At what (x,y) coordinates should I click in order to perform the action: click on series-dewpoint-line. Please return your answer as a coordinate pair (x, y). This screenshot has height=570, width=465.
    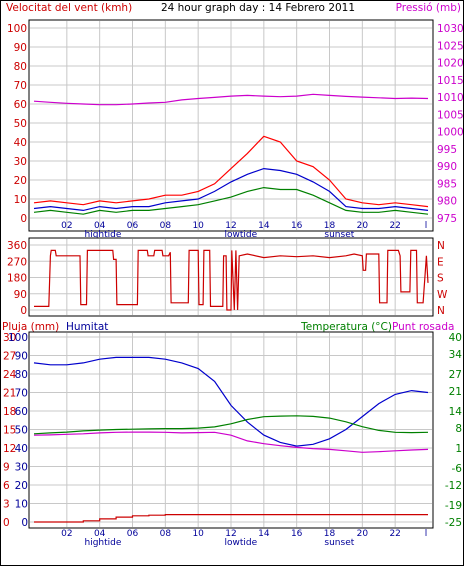
    Looking at the image, I should click on (231, 442).